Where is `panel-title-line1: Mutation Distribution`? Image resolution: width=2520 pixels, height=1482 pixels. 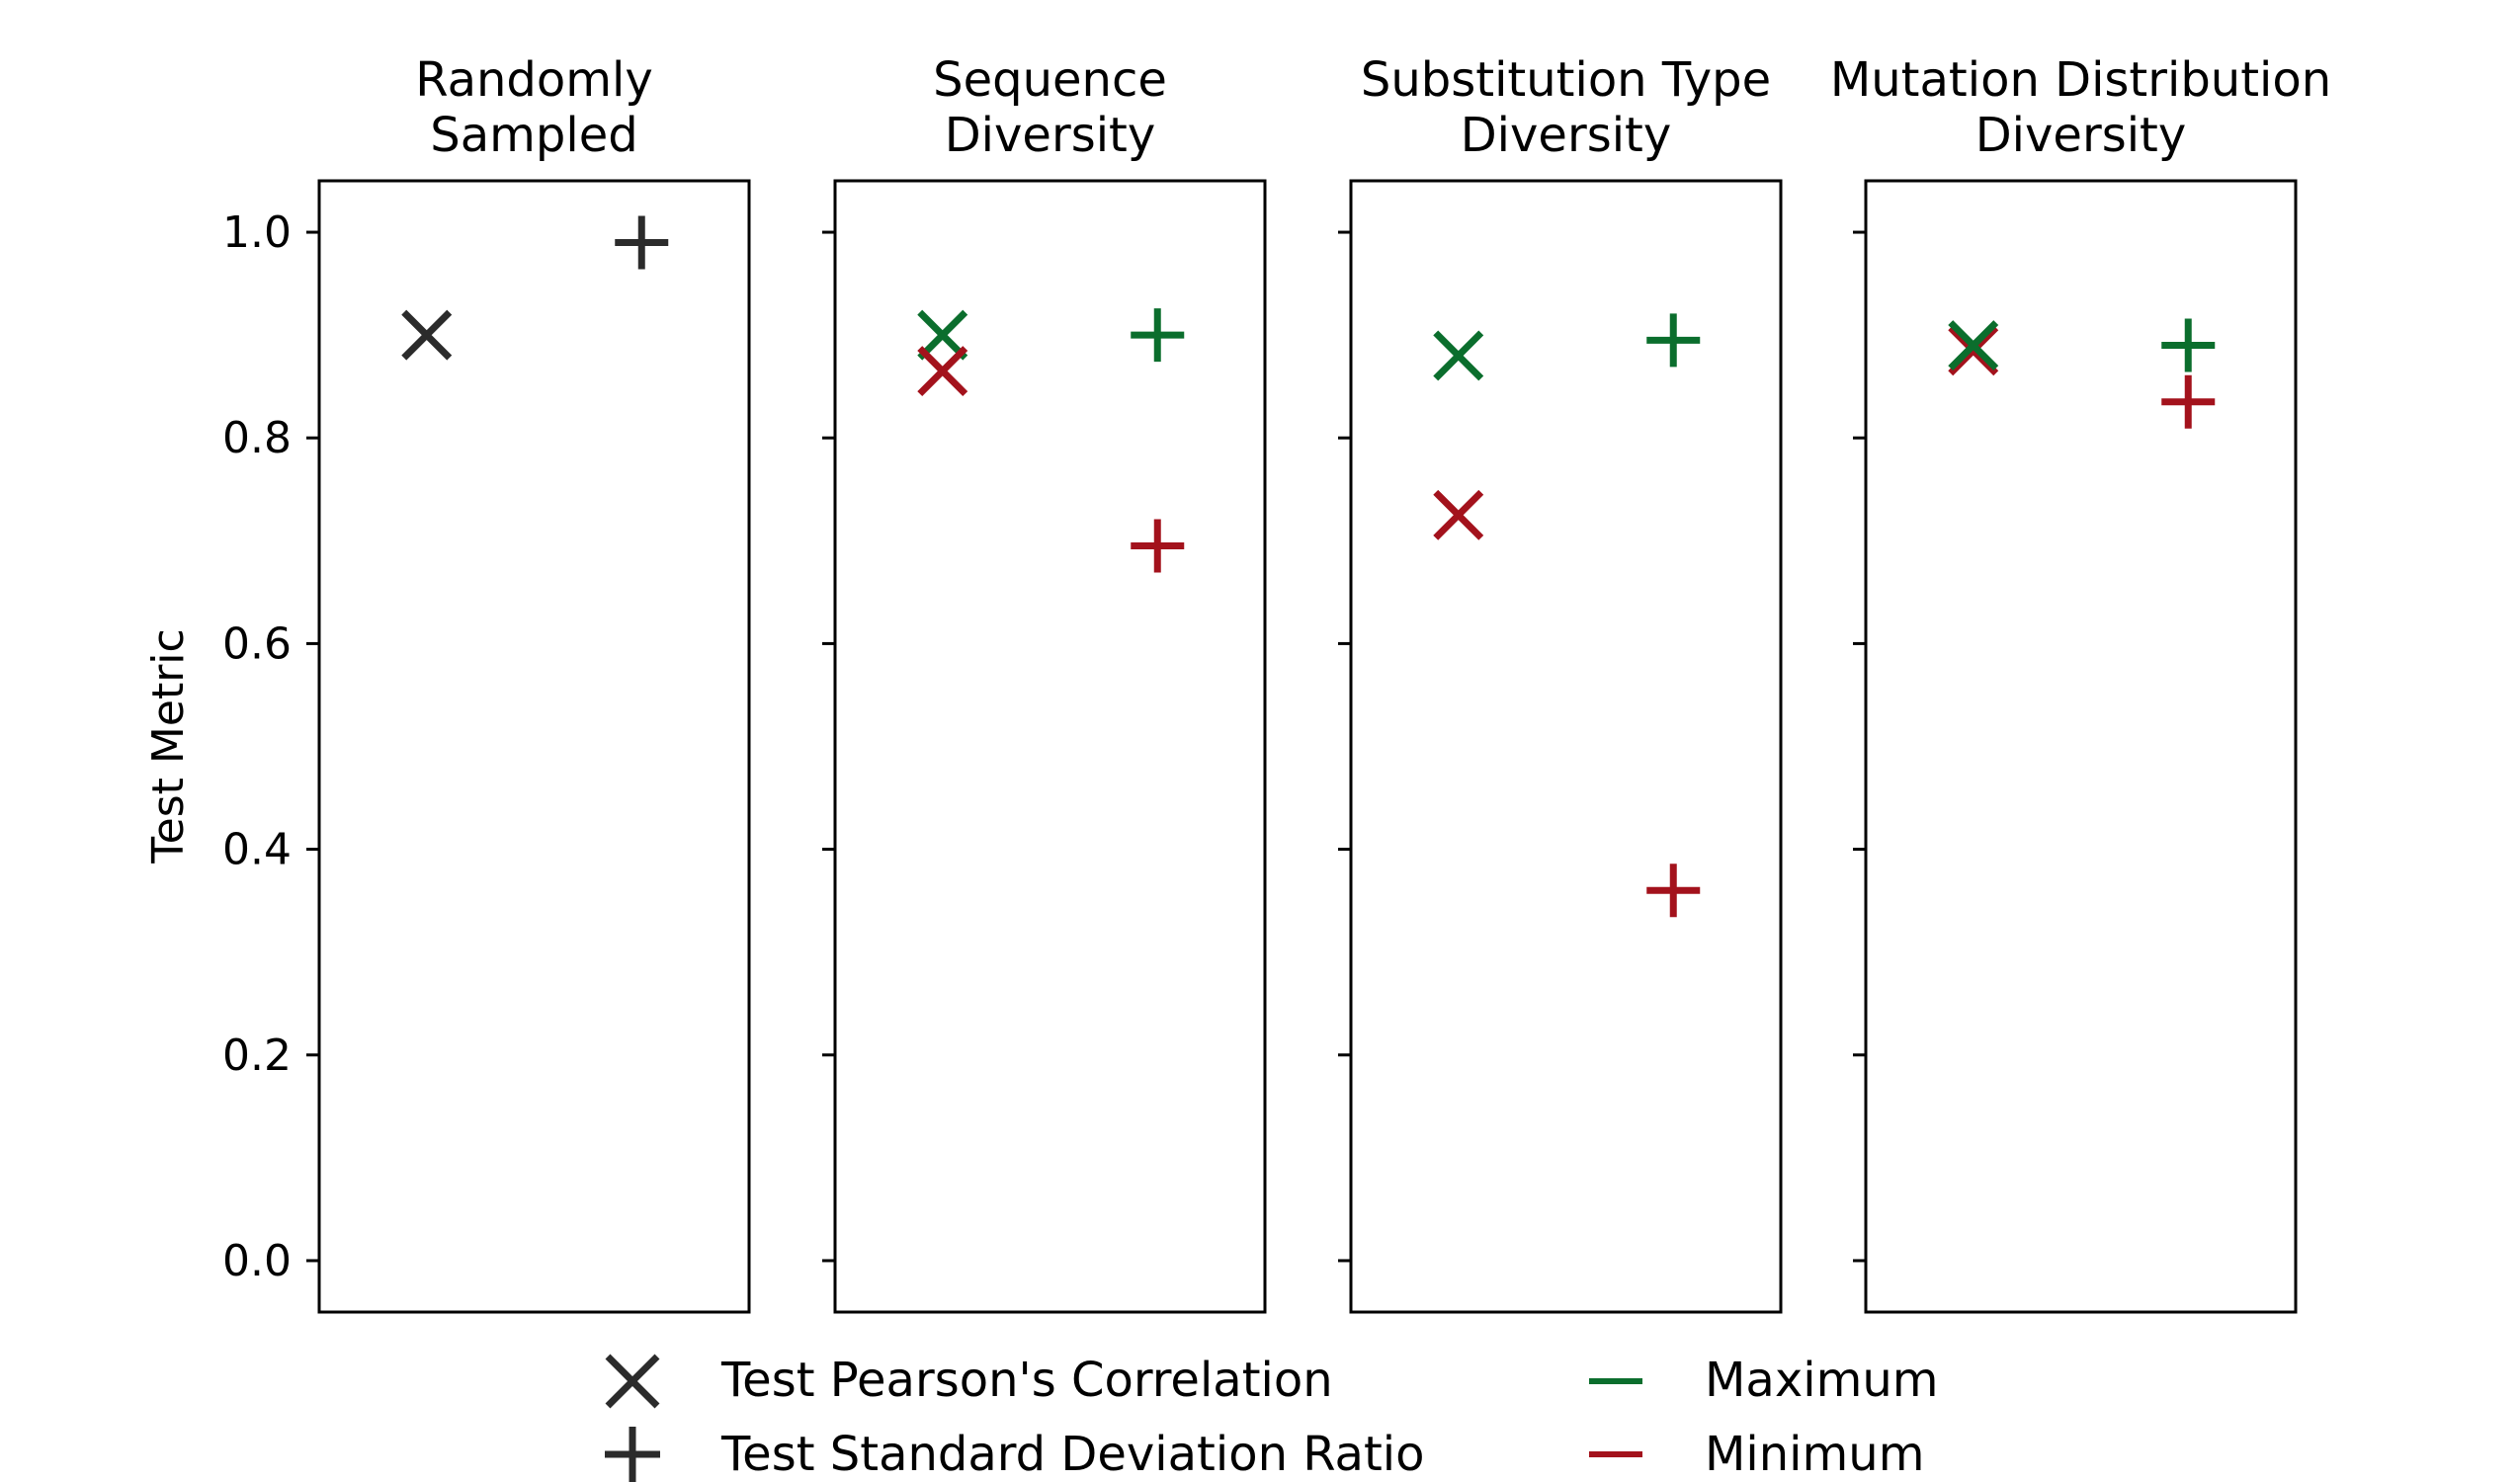 panel-title-line1: Mutation Distribution is located at coordinates (2080, 80).